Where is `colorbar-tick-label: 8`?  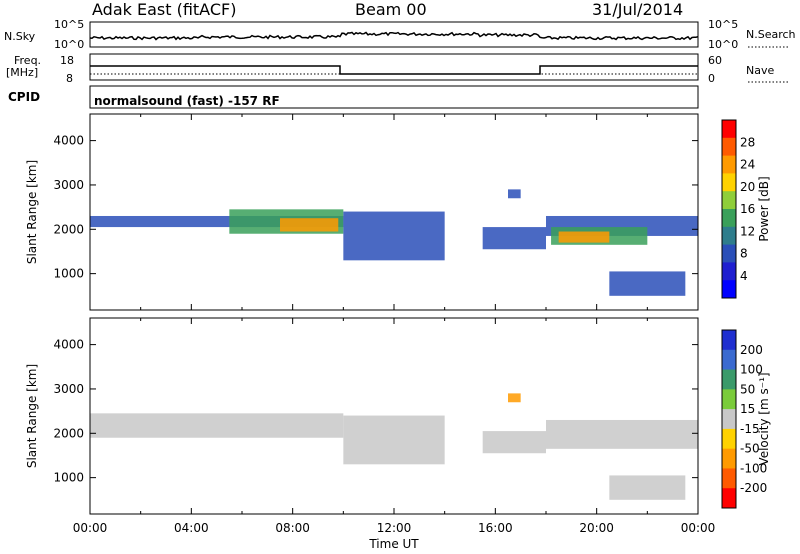
colorbar-tick-label: 8 is located at coordinates (744, 254).